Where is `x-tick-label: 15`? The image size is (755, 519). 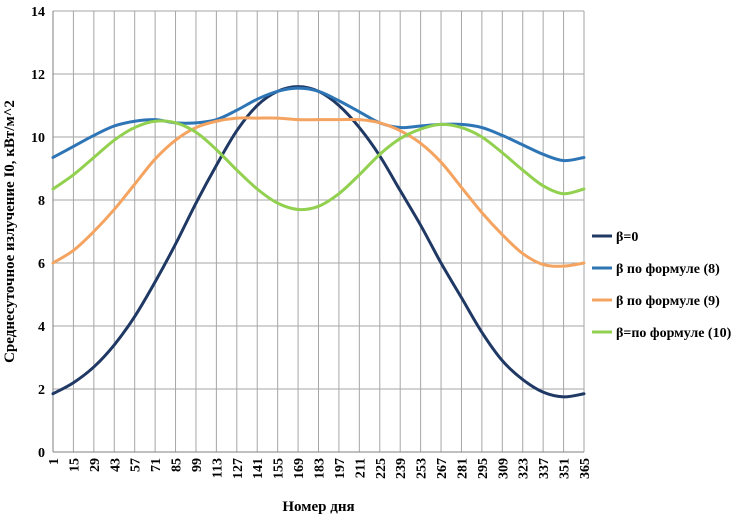 x-tick-label: 15 is located at coordinates (74, 465).